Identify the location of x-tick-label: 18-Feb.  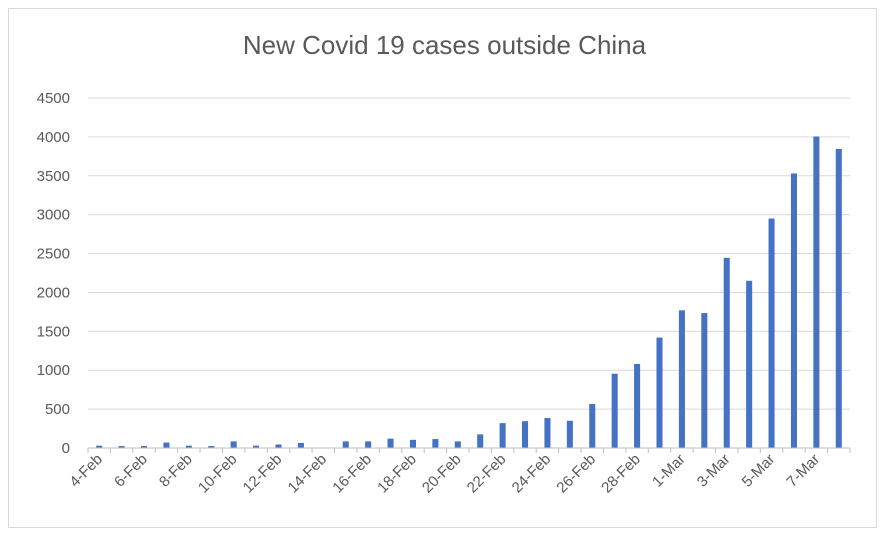
(397, 474).